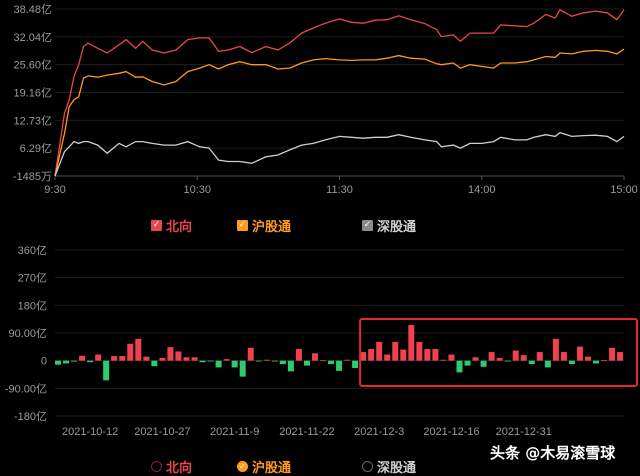 This screenshot has width=640, height=476. I want to click on x-tick-label: 9:30, so click(54, 190).